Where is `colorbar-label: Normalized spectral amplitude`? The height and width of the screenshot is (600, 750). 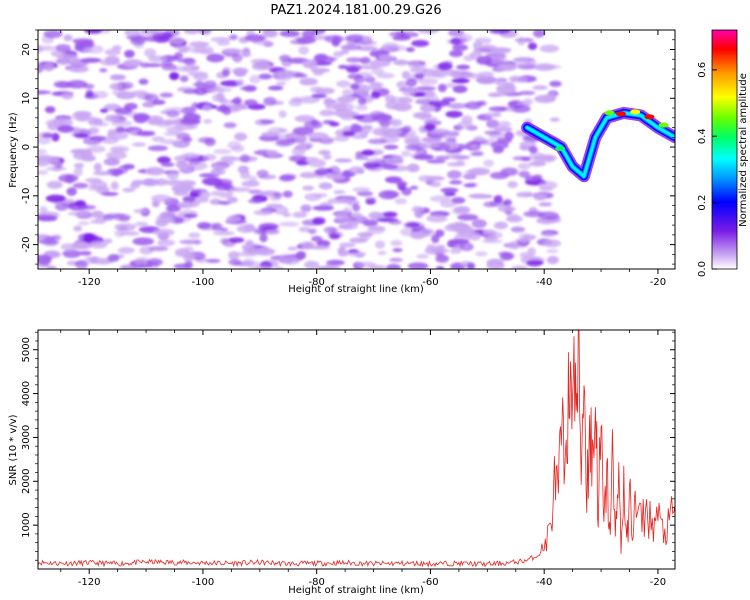 colorbar-label: Normalized spectral amplitude is located at coordinates (743, 150).